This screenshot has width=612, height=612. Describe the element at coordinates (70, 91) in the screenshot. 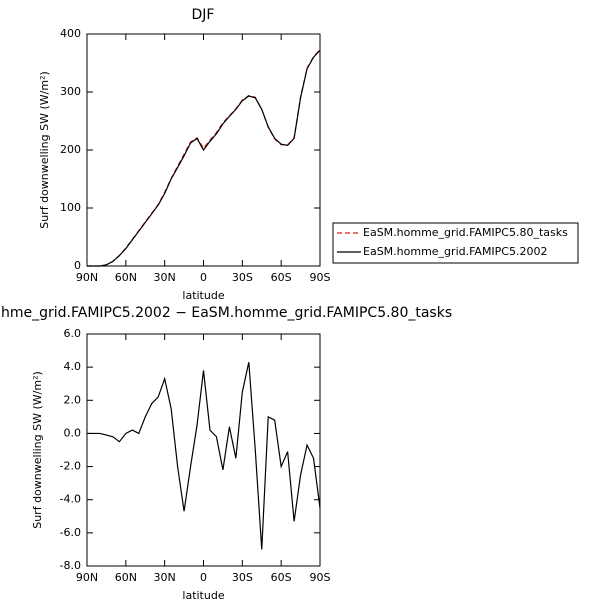

I see `y-tick-label: 300` at that location.